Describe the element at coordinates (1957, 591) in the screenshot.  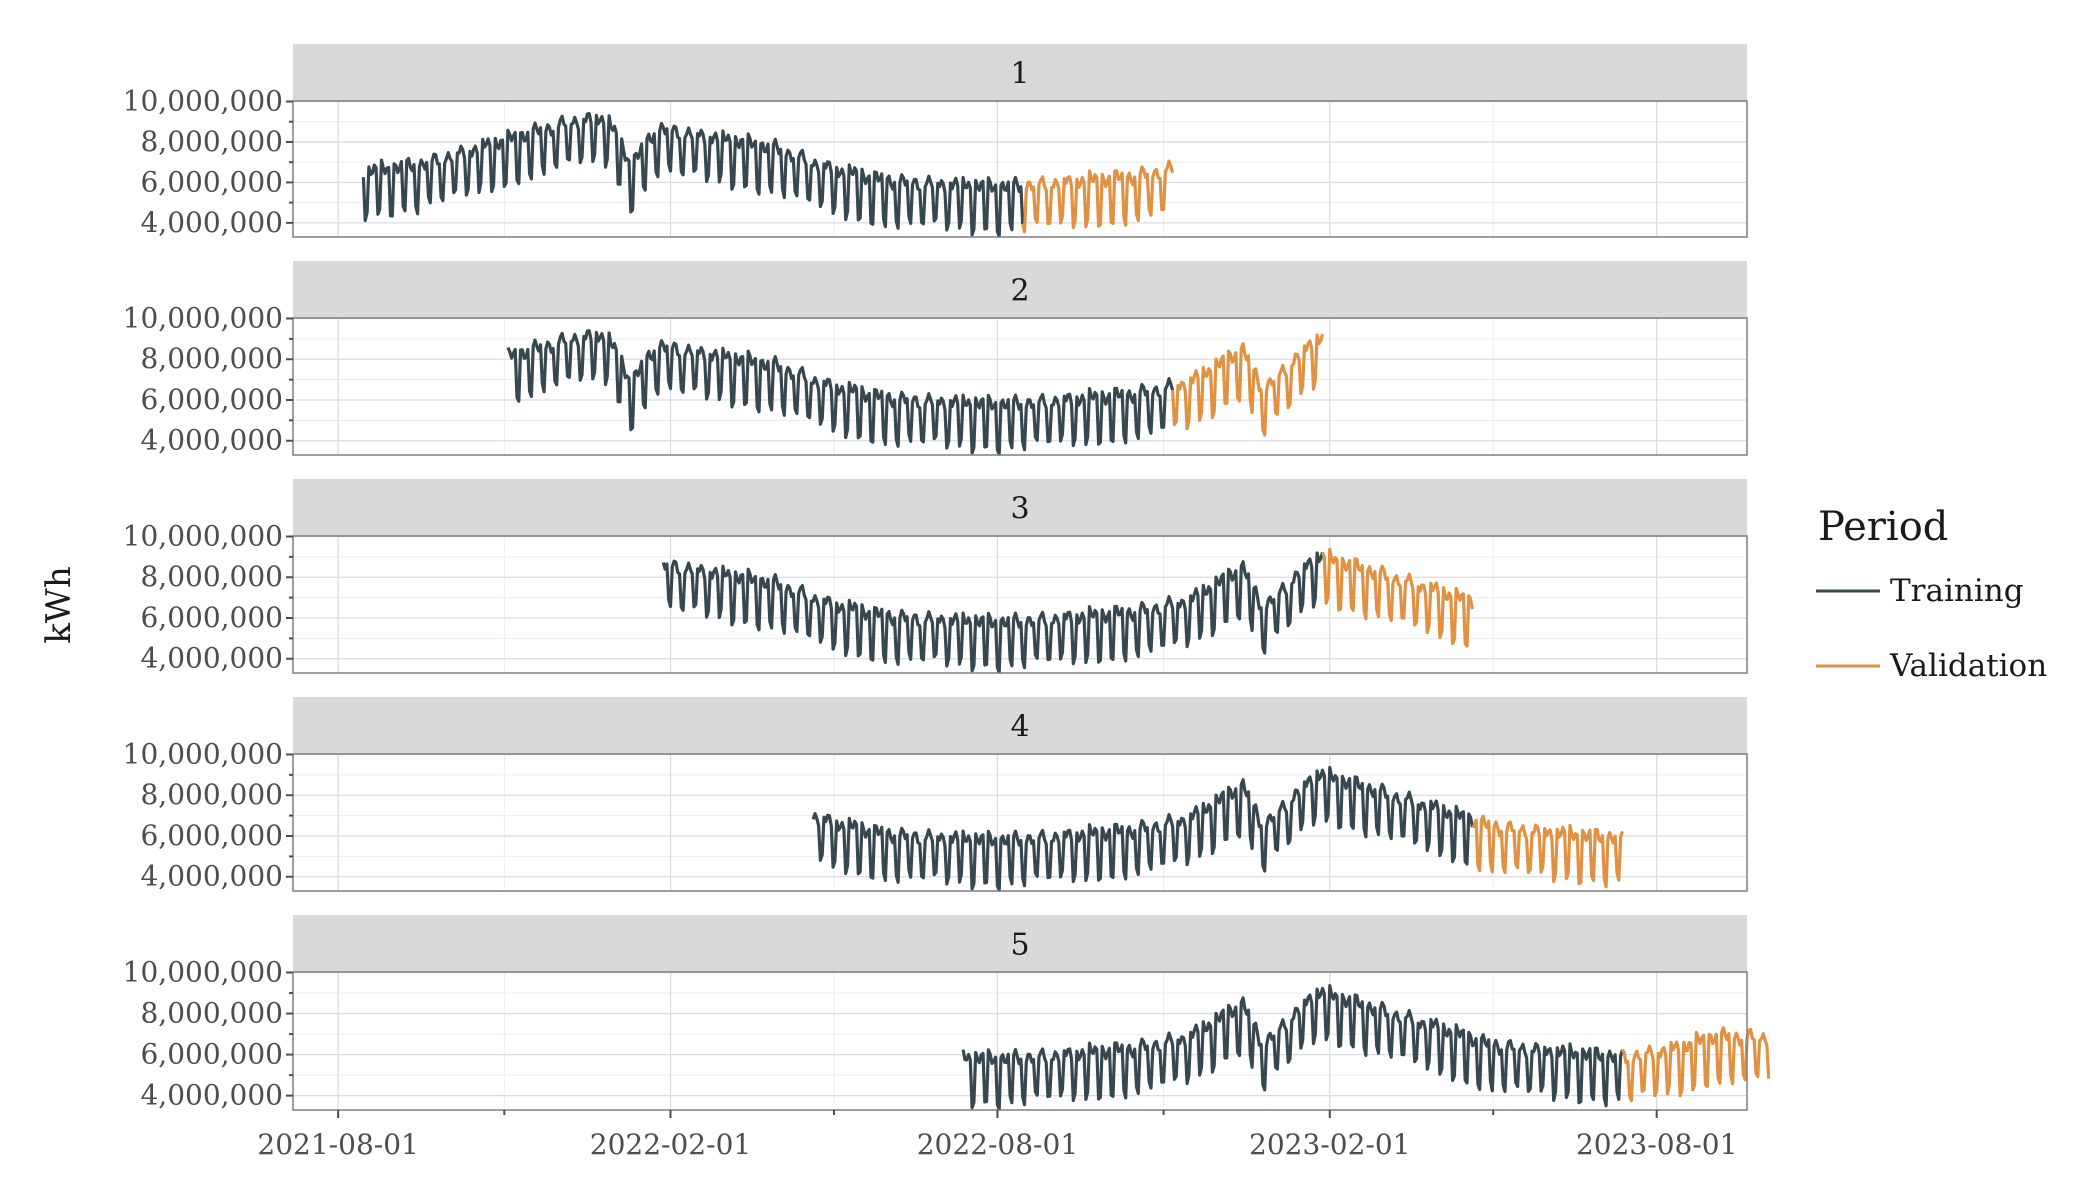
I see `legend-label-training: Training` at that location.